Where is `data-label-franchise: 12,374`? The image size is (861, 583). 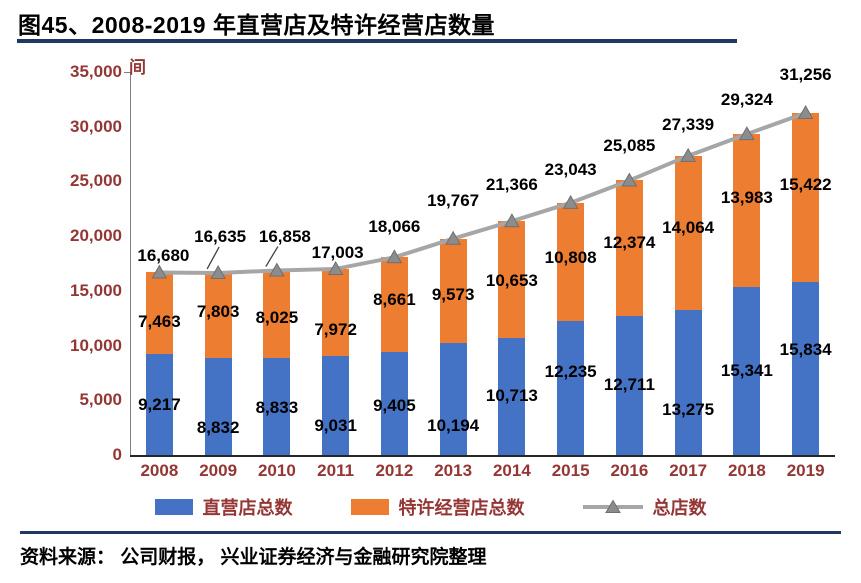 data-label-franchise: 12,374 is located at coordinates (629, 243).